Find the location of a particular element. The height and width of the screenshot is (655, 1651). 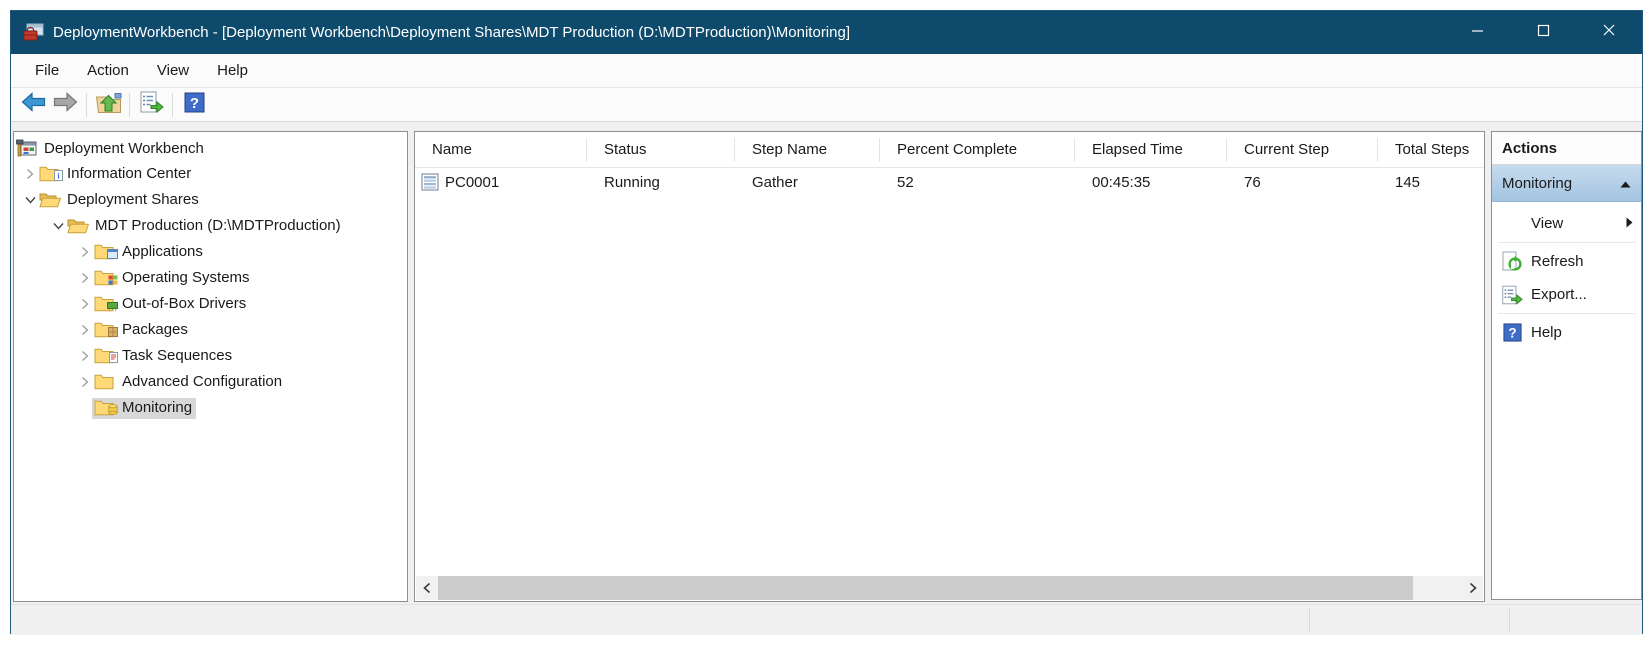

export-list-button is located at coordinates (151, 105).